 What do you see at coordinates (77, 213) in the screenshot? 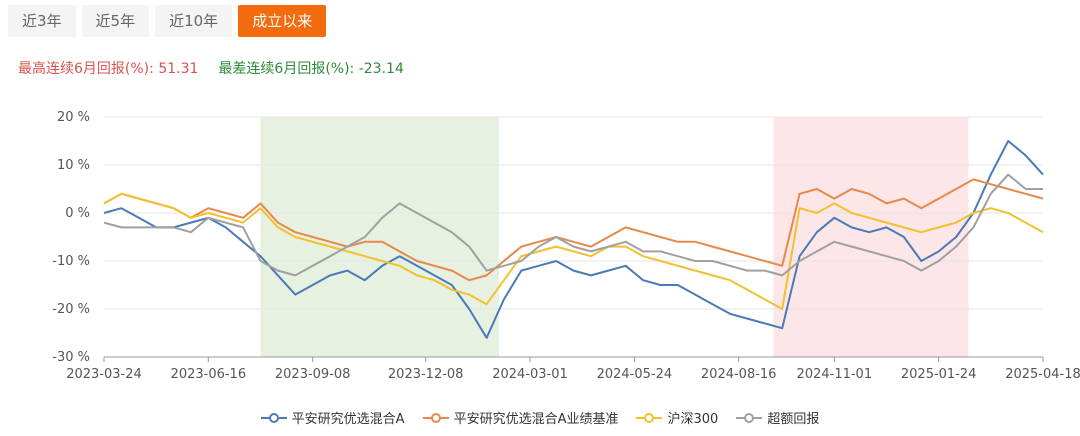
I see `y-tick-label: 0 %` at bounding box center [77, 213].